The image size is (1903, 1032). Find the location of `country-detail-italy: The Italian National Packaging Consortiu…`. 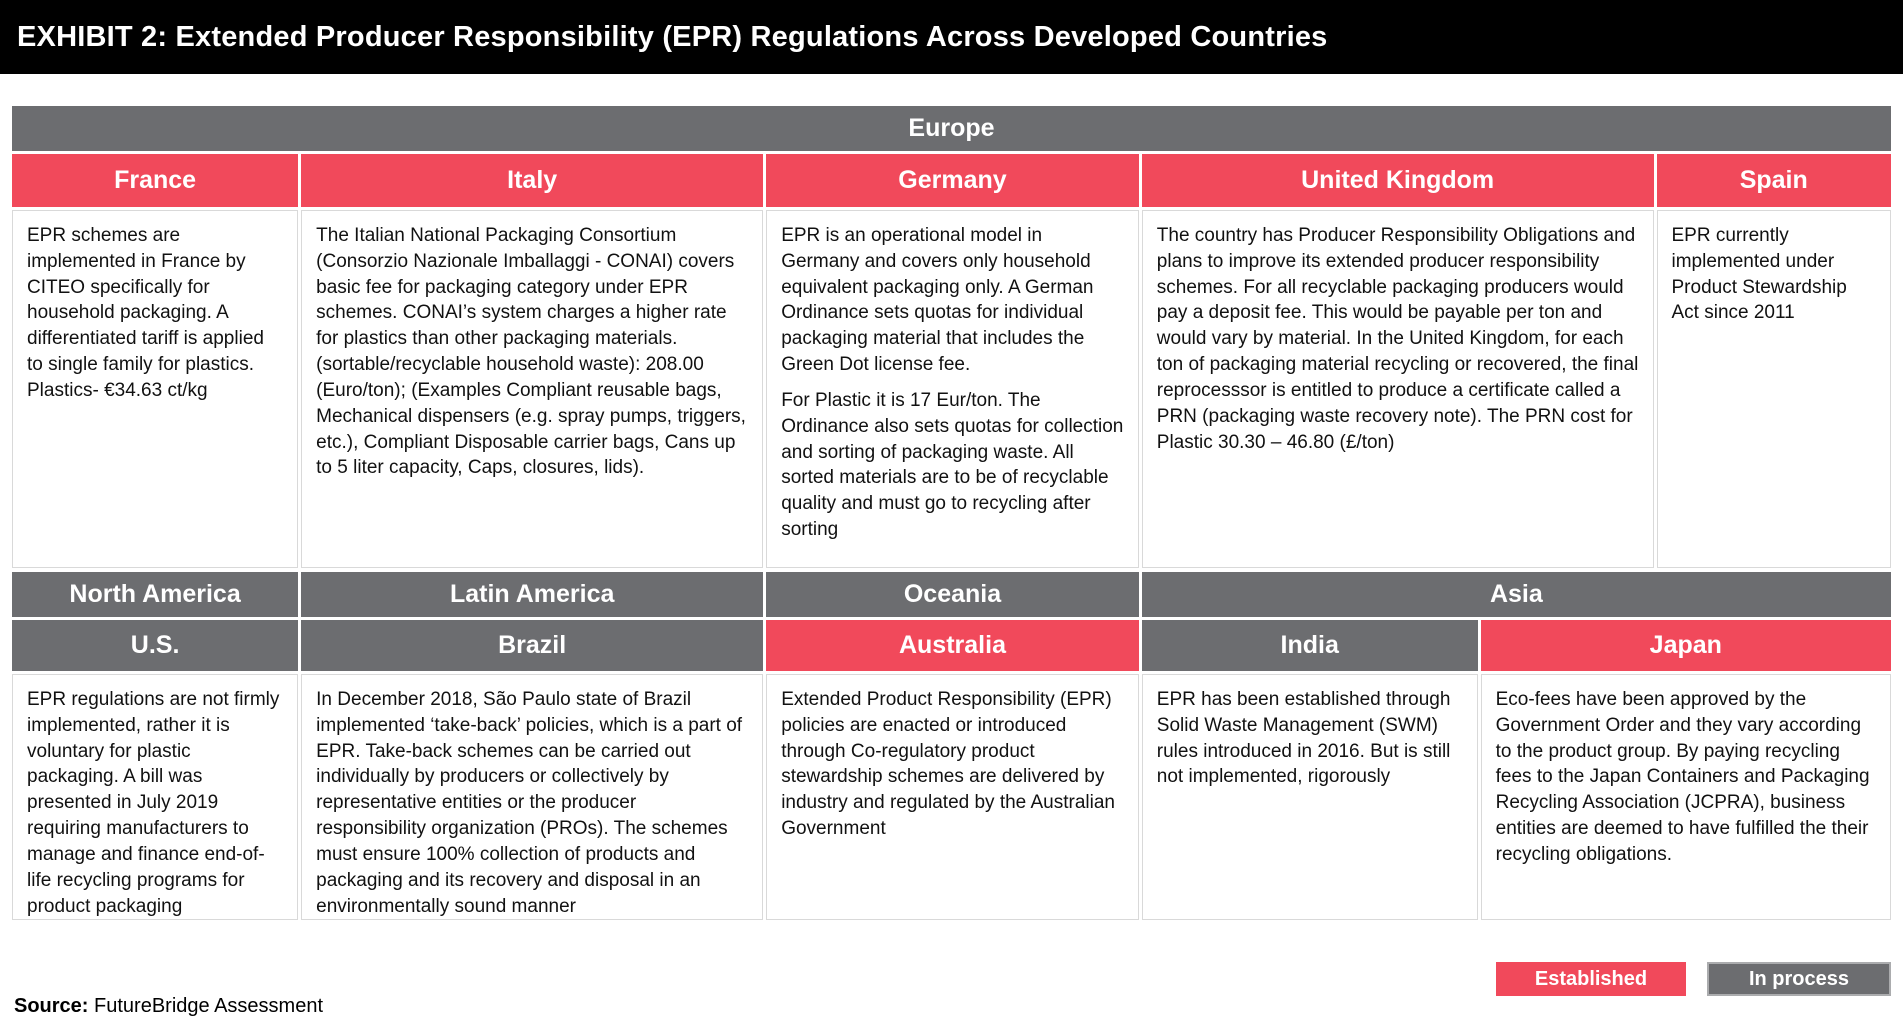

country-detail-italy: The Italian National Packaging Consortiu… is located at coordinates (532, 389).